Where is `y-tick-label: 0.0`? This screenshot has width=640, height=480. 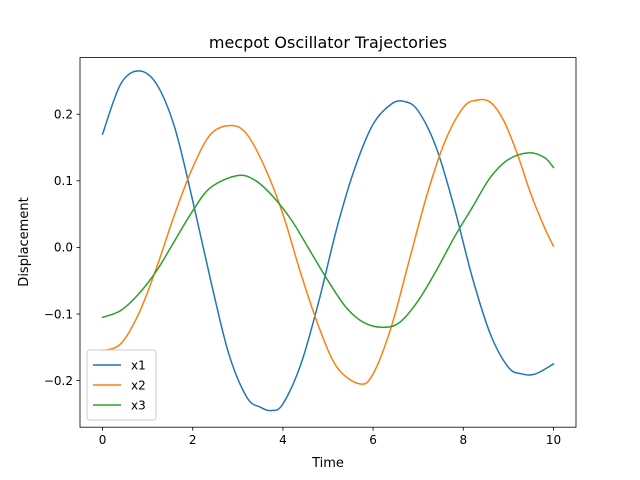
y-tick-label: 0.0 is located at coordinates (63, 248).